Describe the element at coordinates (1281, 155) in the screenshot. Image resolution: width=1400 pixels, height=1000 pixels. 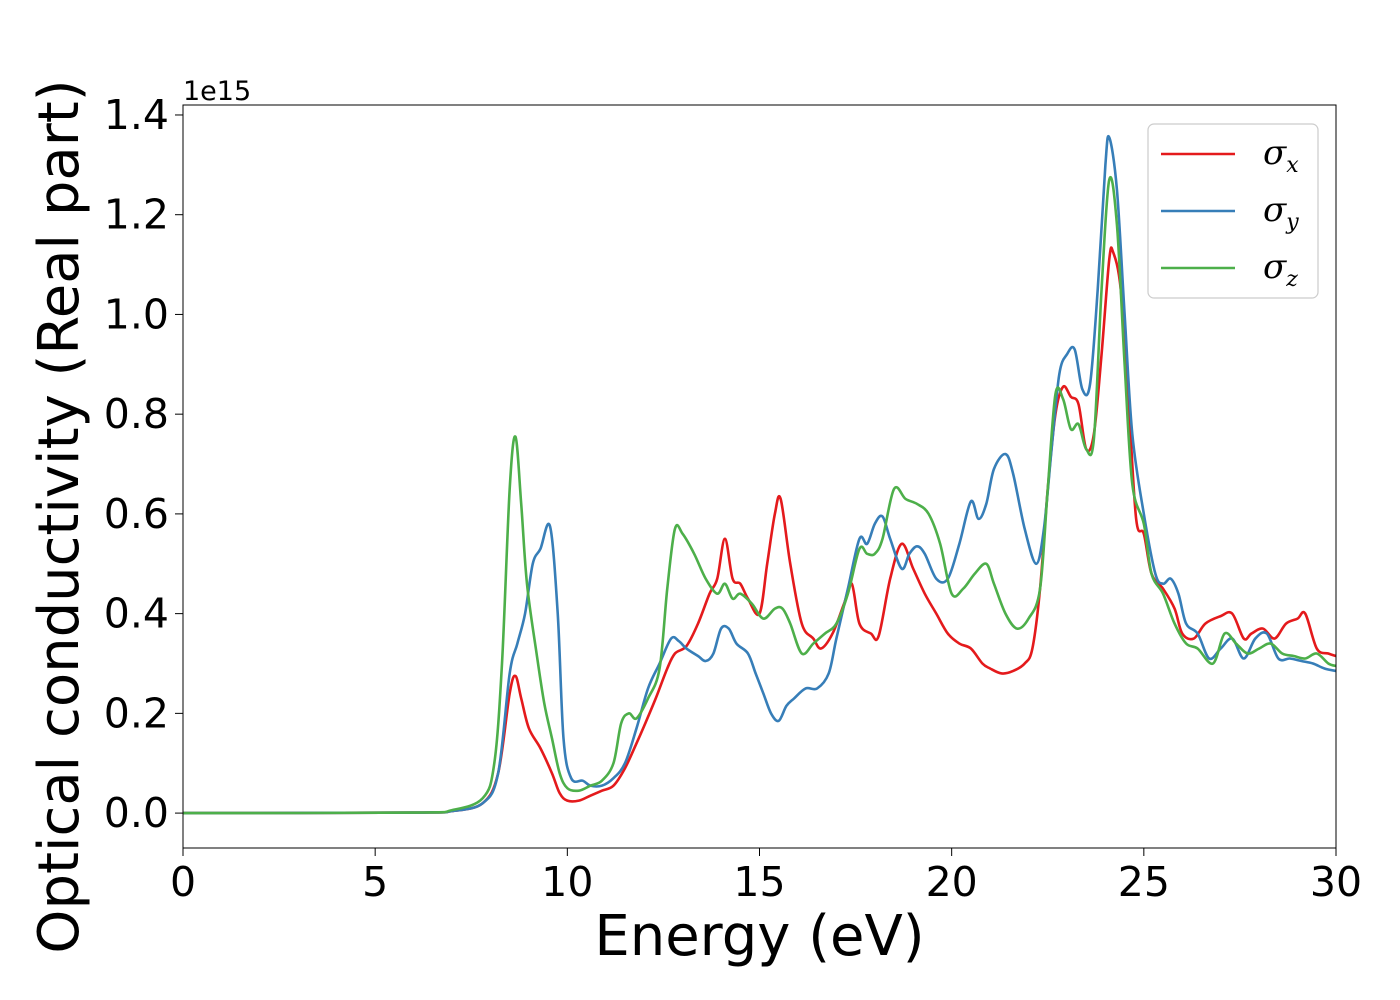
I see `legend-label-sigma-x: σx` at that location.